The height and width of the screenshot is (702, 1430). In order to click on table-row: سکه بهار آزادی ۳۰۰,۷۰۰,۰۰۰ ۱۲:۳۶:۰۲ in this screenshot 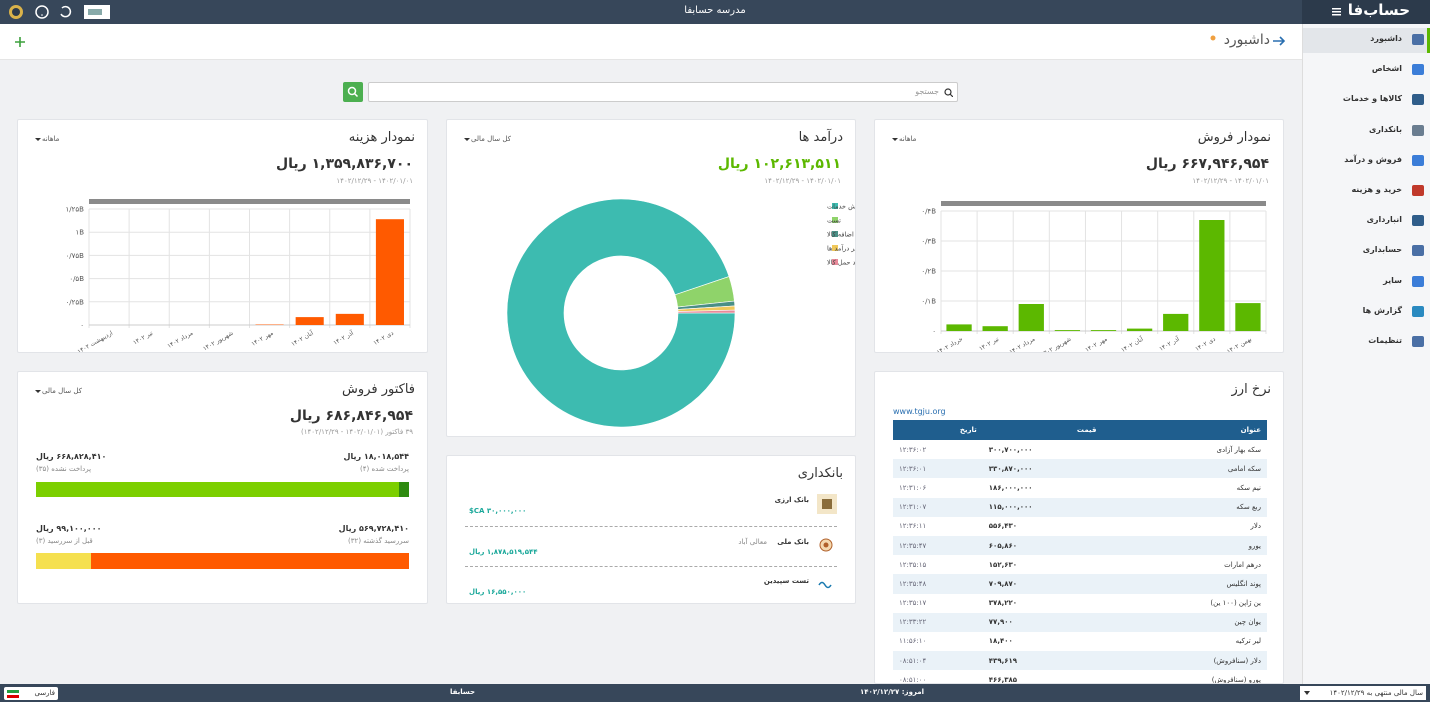, I will do `click(1080, 450)`.